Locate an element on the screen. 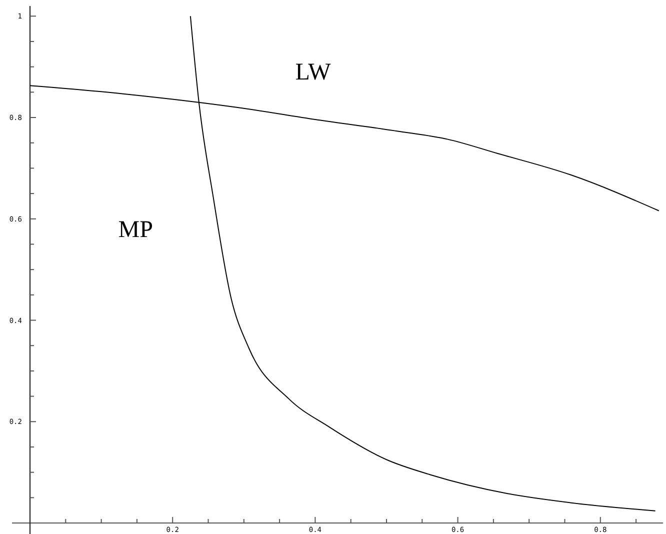  text: MP is located at coordinates (135, 230).